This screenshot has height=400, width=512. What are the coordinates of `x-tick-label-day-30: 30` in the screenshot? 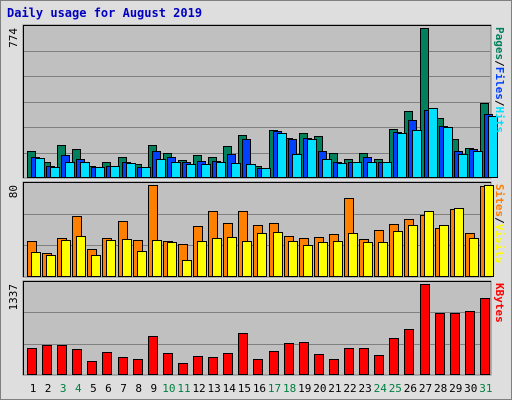 It's located at (470, 388).